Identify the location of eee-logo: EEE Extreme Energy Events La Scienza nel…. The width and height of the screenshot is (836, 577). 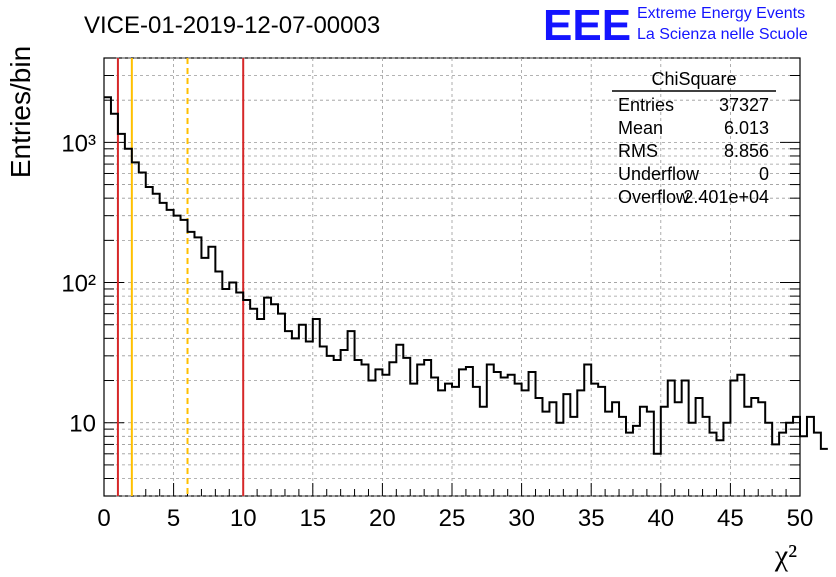
(675, 25).